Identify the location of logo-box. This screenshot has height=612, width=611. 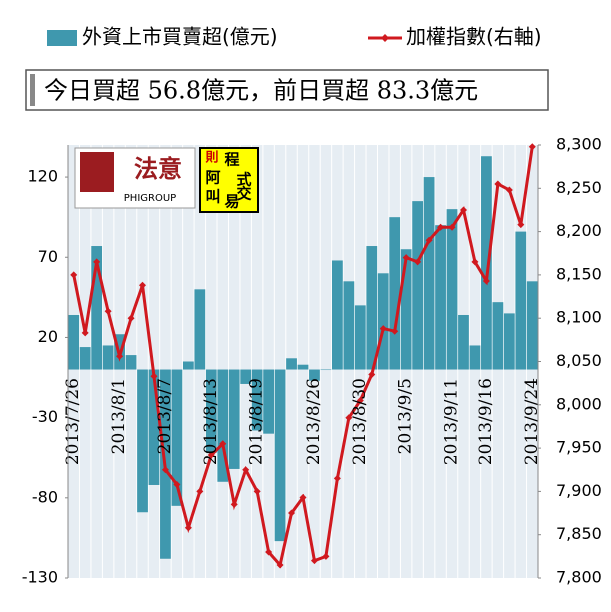
(229, 180).